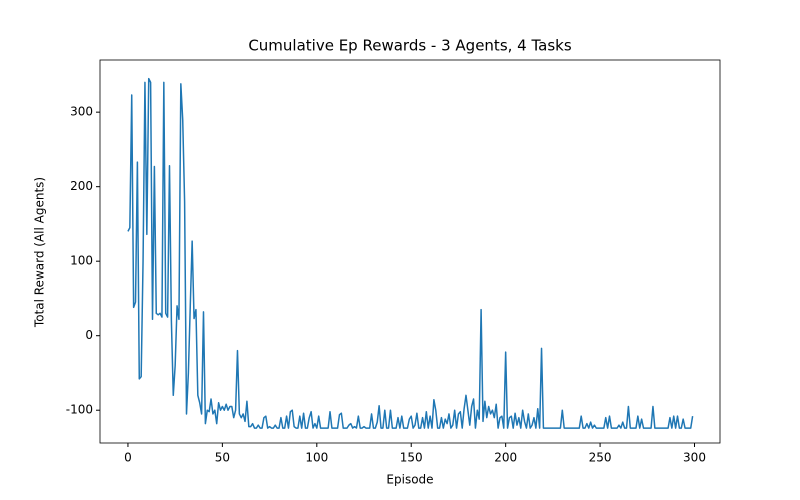 Image resolution: width=800 pixels, height=500 pixels. What do you see at coordinates (222, 458) in the screenshot?
I see `x-tick-label: 50` at bounding box center [222, 458].